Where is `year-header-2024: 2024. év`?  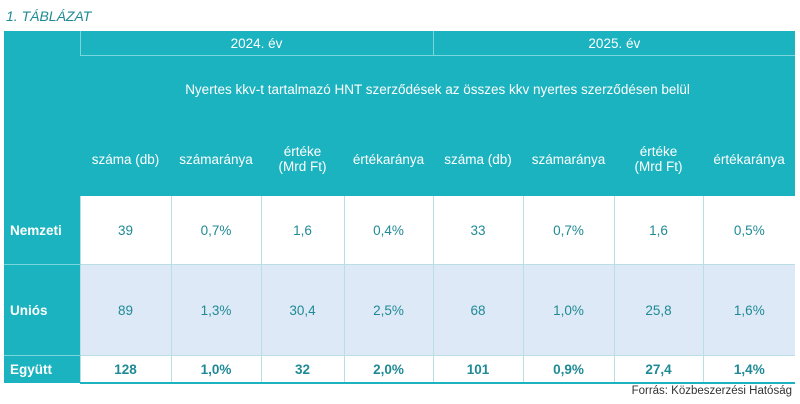
year-header-2024: 2024. év is located at coordinates (256, 43).